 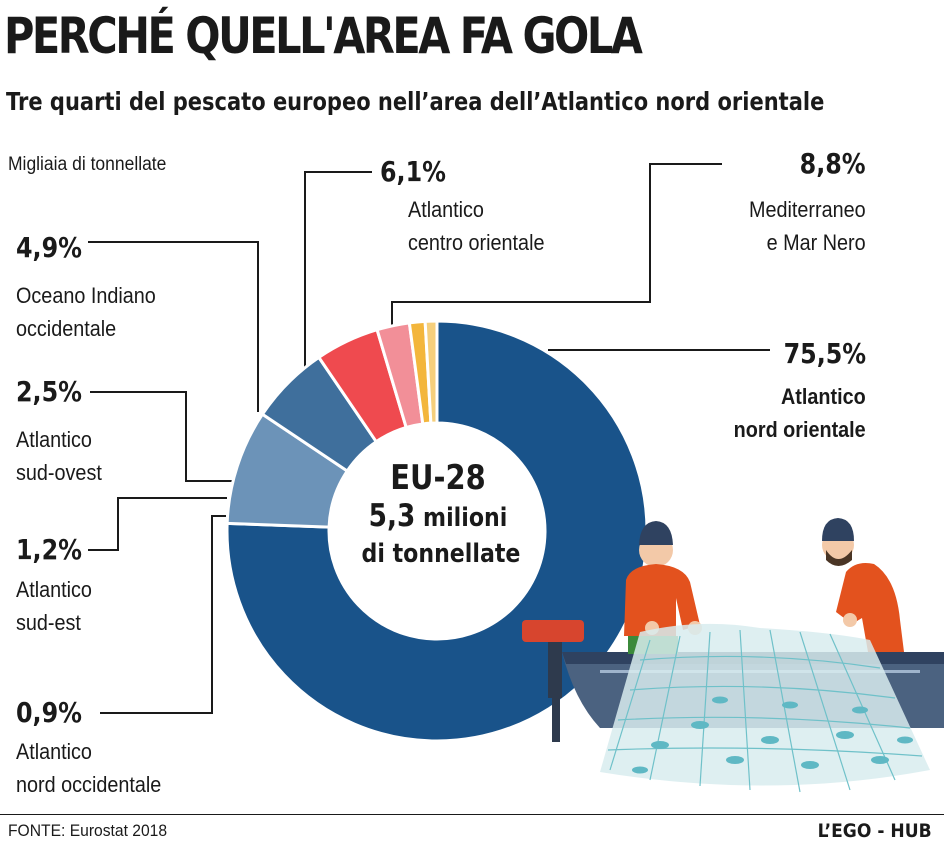 I want to click on center-total-unit: milioni, so click(x=465, y=518).